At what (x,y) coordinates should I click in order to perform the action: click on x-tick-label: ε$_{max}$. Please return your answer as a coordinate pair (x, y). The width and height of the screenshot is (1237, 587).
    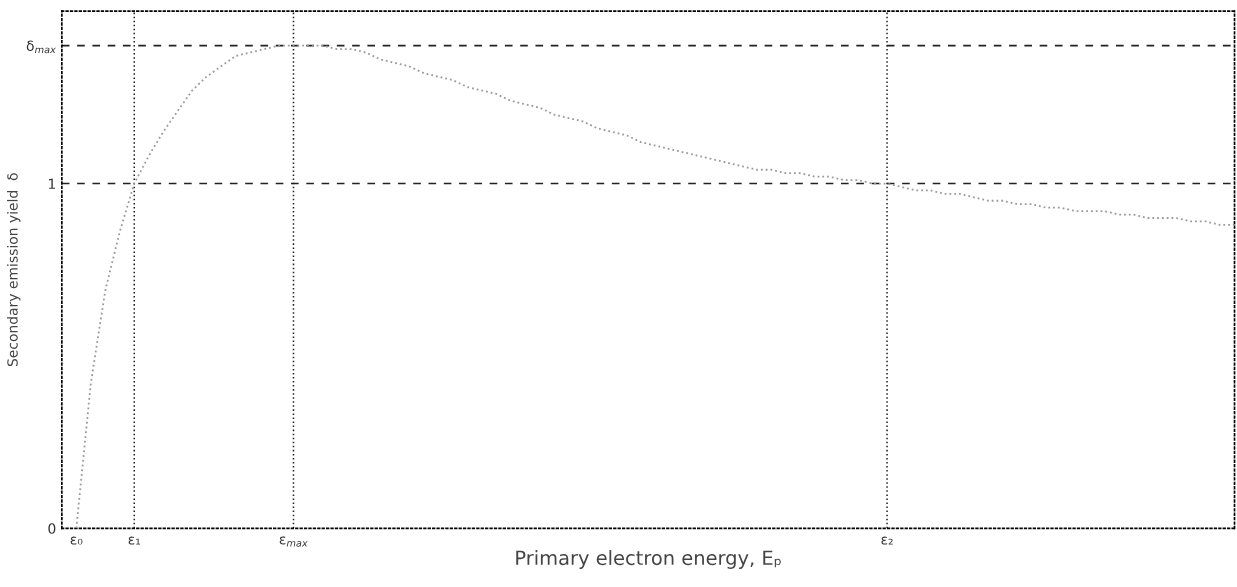
    Looking at the image, I should click on (293, 541).